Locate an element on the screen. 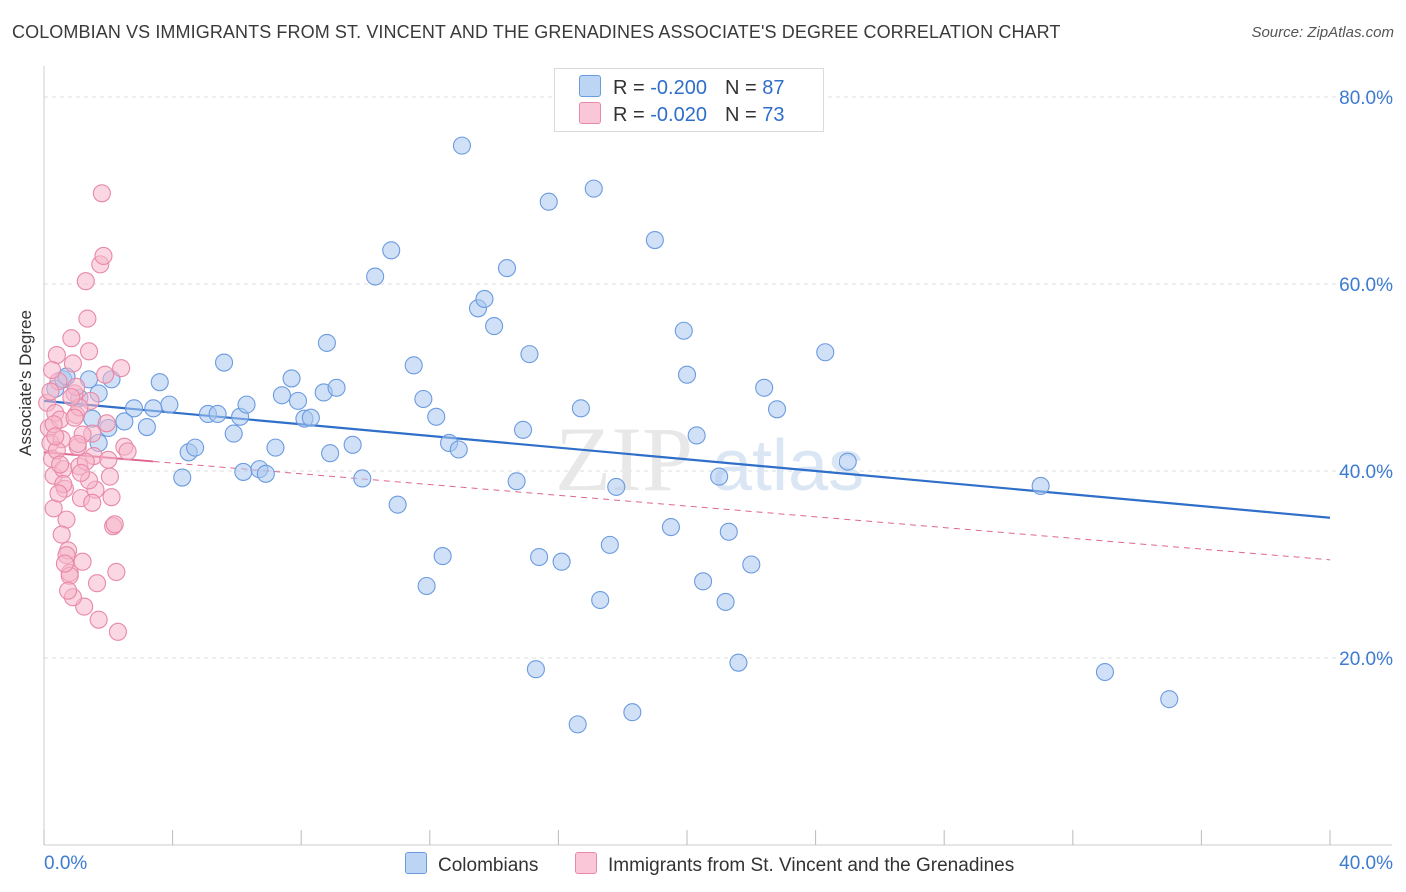 This screenshot has height=892, width=1406. x-tick-label: 40.0% is located at coordinates (1366, 863).